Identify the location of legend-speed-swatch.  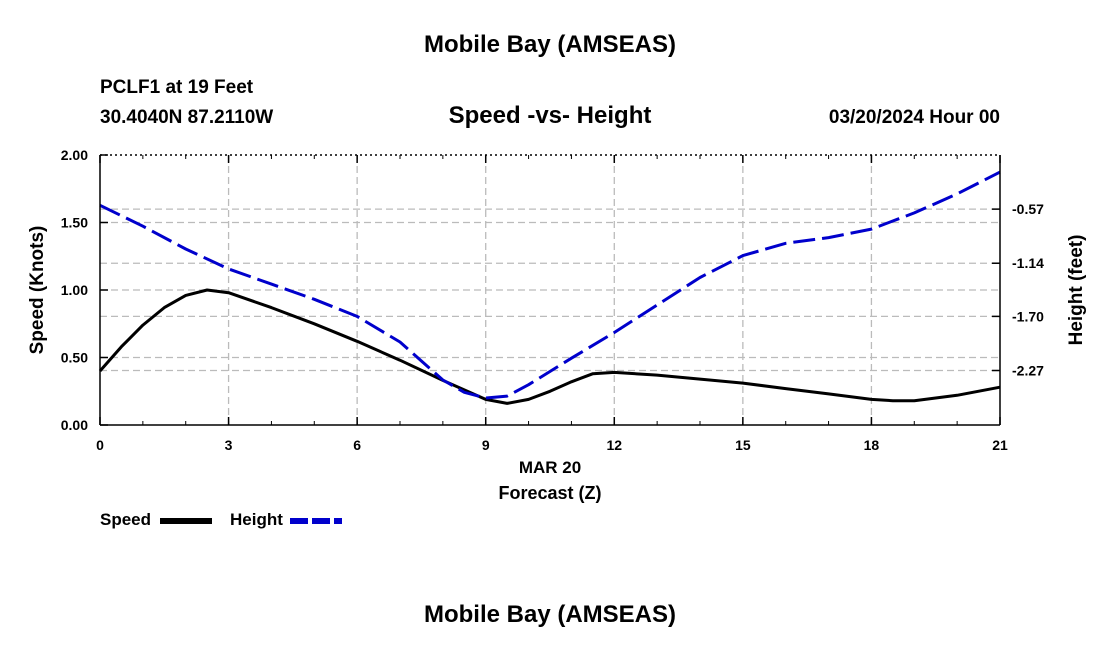
(186, 521).